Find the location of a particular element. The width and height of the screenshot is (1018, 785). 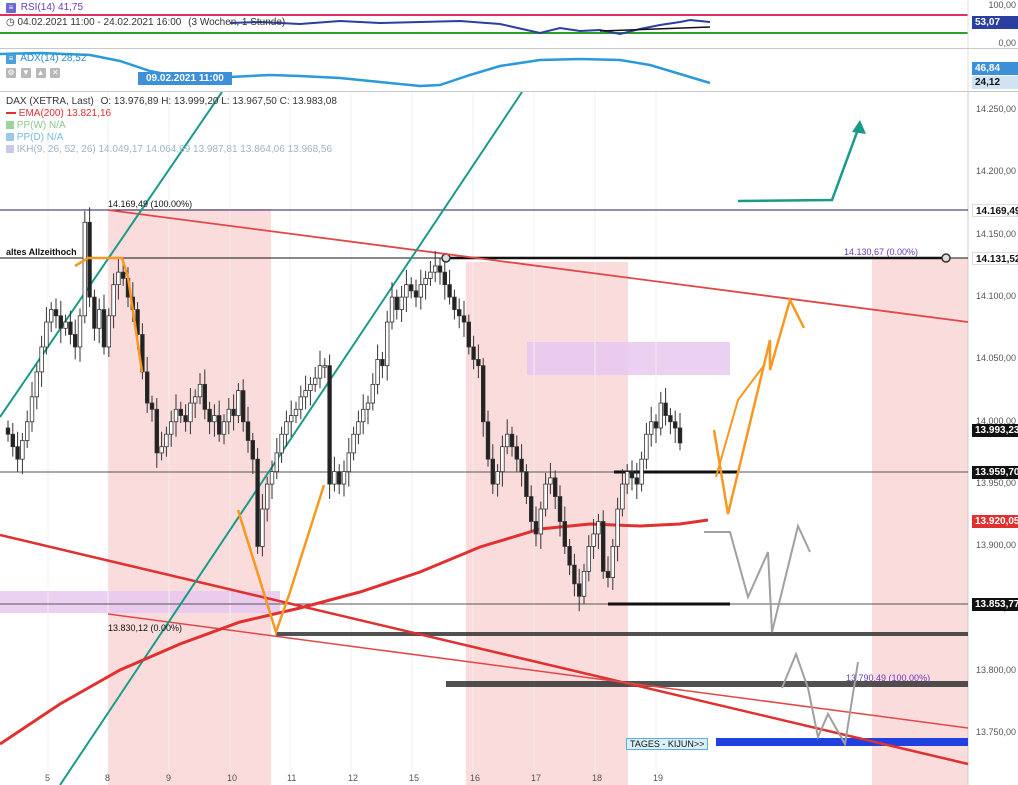

close-icon: ✕ is located at coordinates (55, 73).